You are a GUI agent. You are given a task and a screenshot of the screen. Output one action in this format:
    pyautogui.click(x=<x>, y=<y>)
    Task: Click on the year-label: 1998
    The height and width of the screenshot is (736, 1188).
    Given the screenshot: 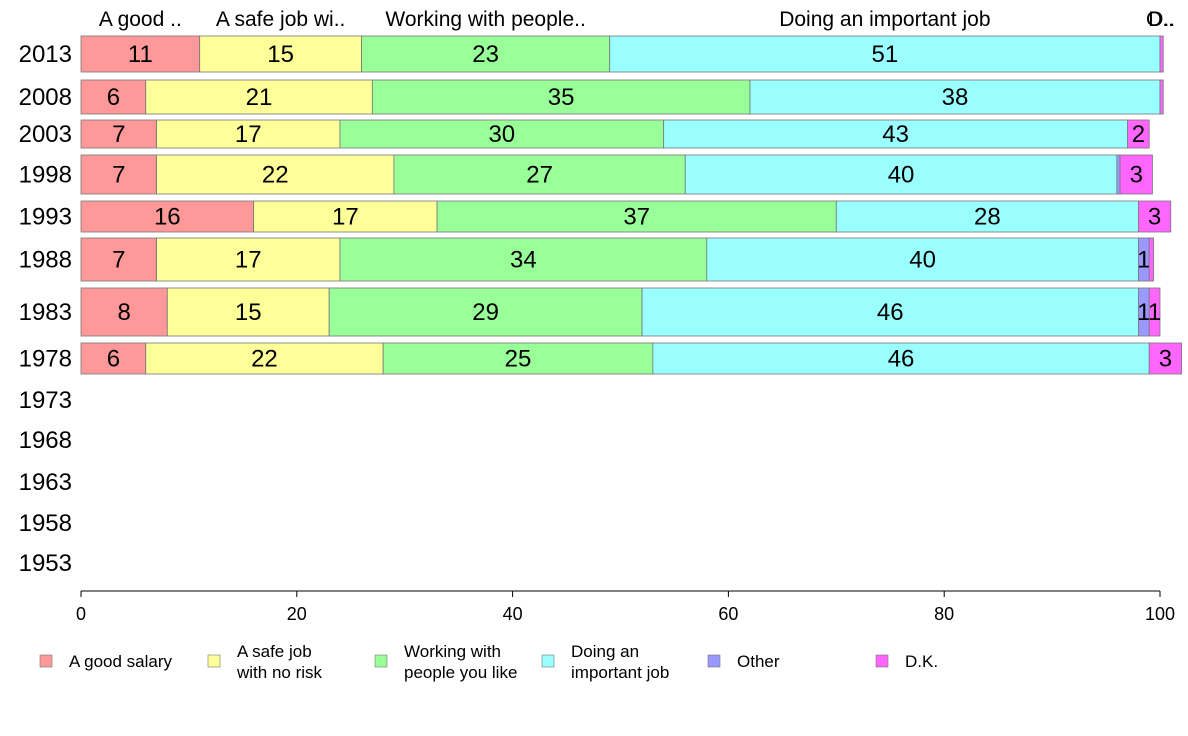 What is the action you would take?
    pyautogui.click(x=45, y=175)
    